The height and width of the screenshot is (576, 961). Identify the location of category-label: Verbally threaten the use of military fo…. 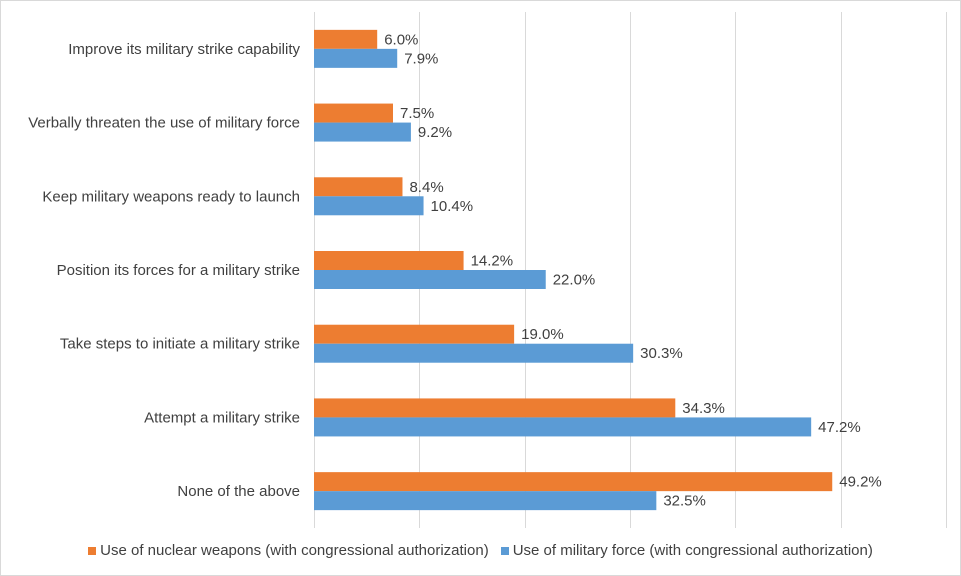
(164, 123).